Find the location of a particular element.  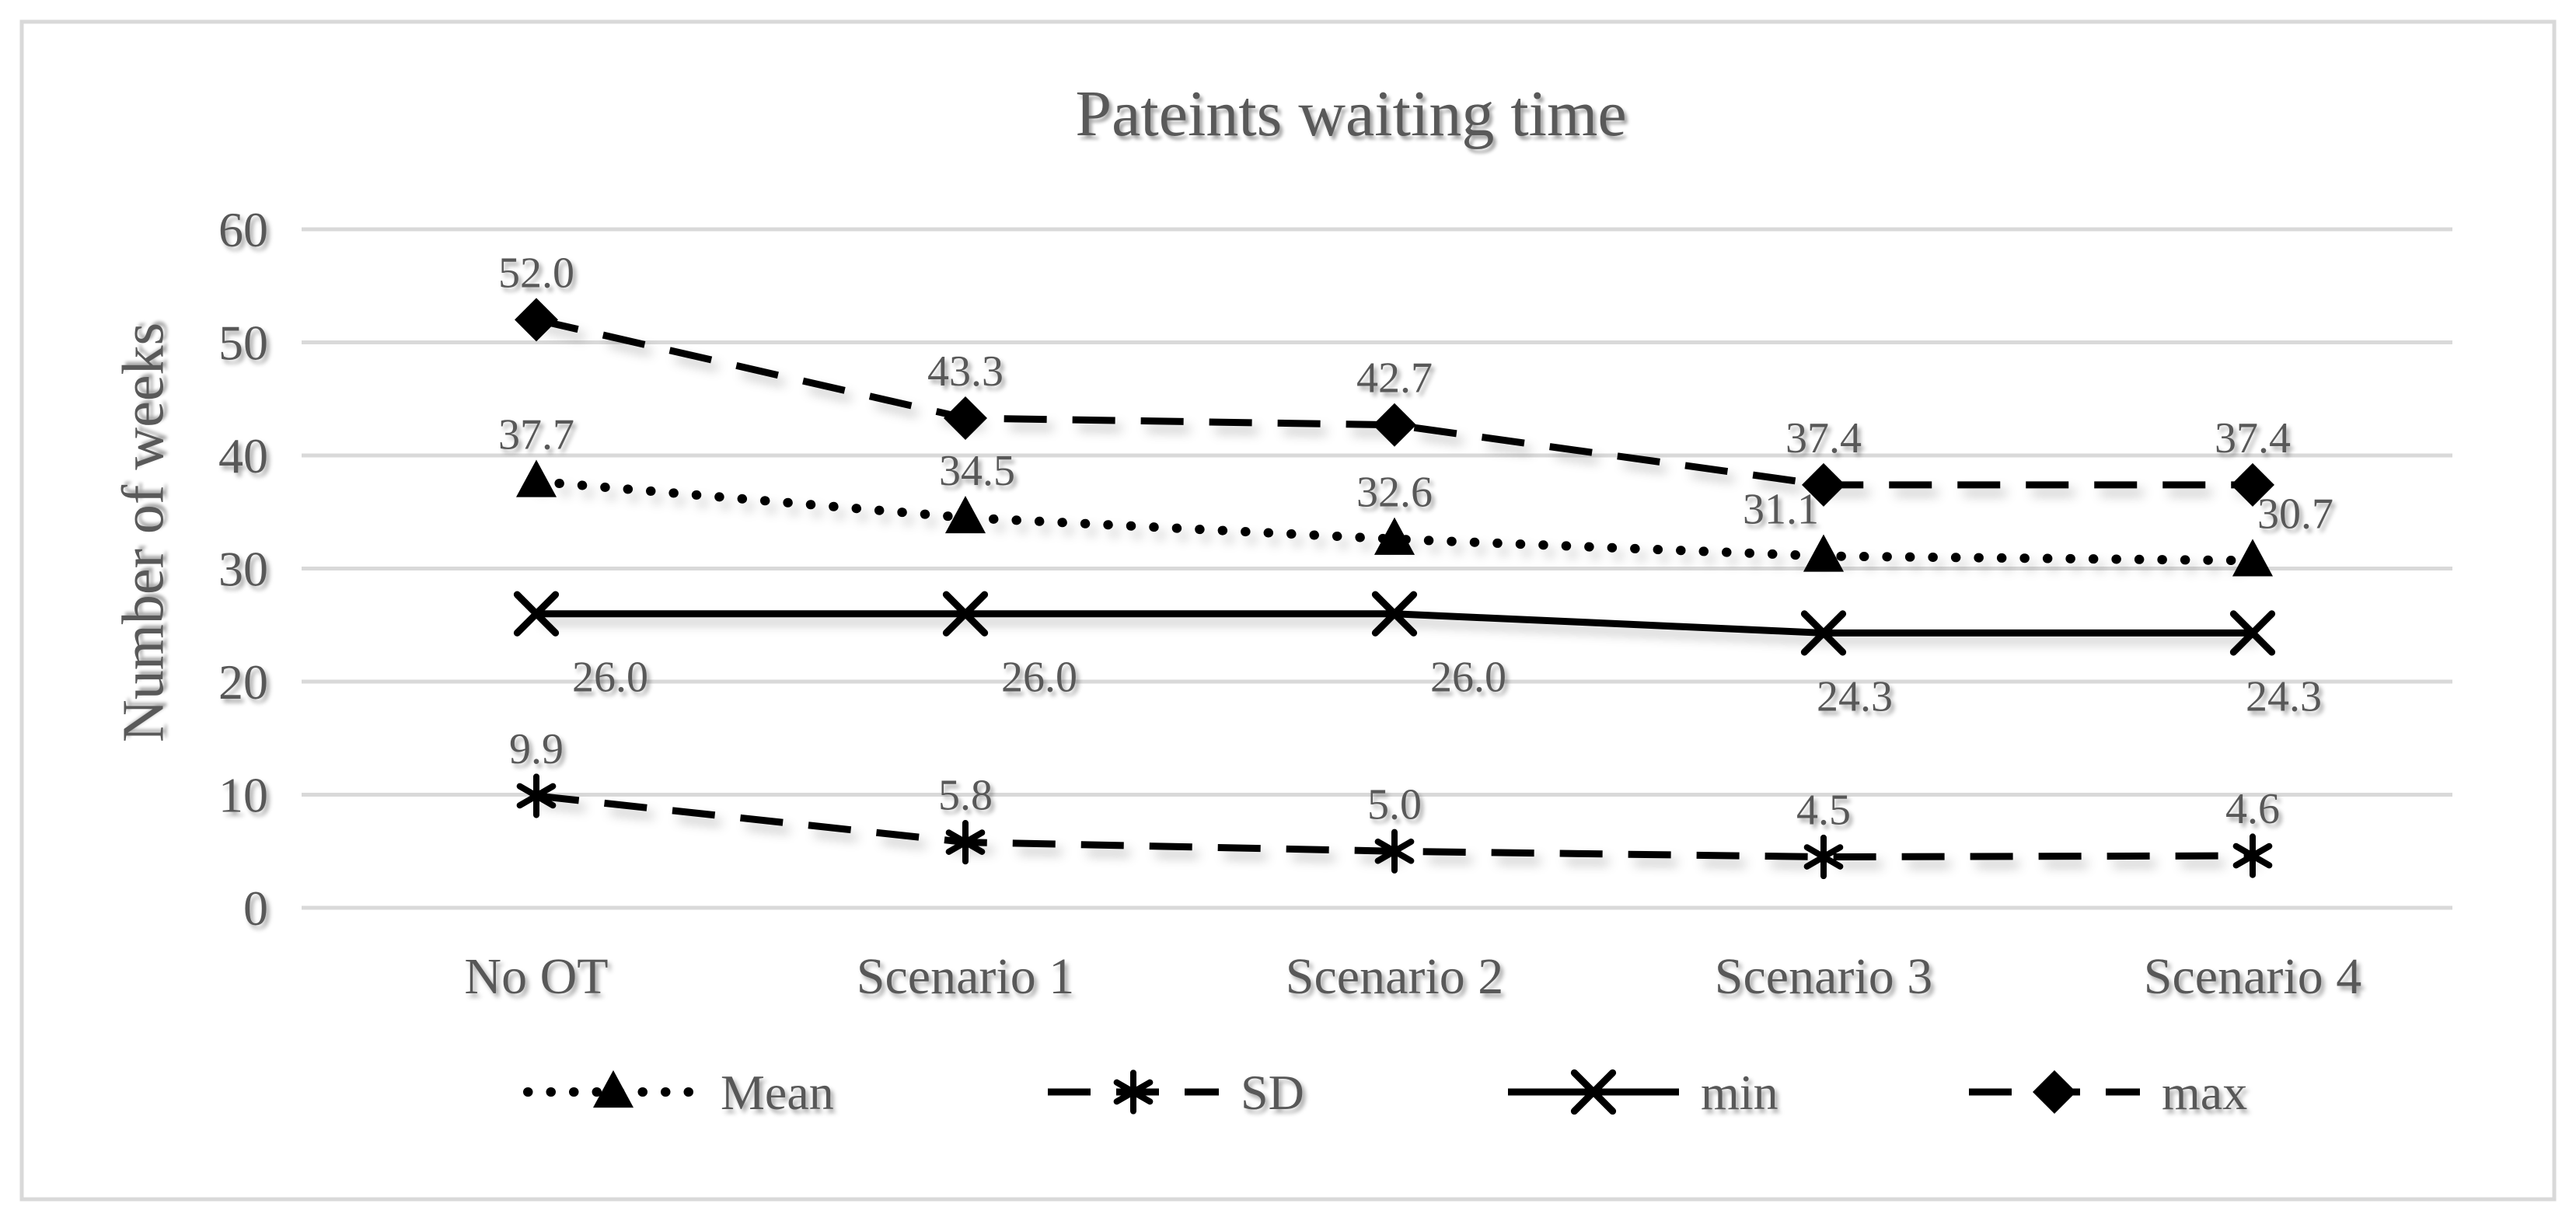

data-label: 32.6 is located at coordinates (1395, 493).